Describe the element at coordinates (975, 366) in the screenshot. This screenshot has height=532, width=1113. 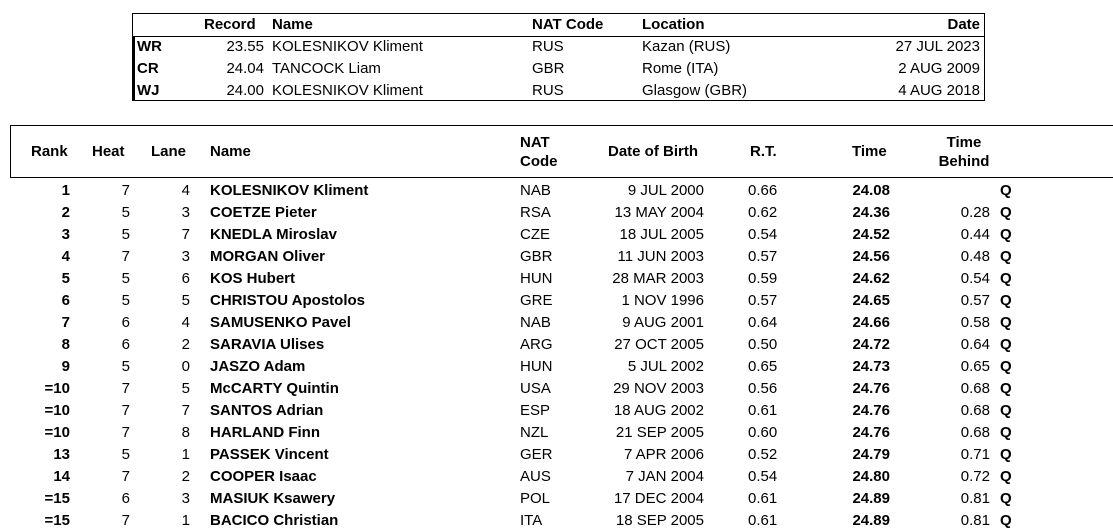
I see `behind-cell: 0.65` at that location.